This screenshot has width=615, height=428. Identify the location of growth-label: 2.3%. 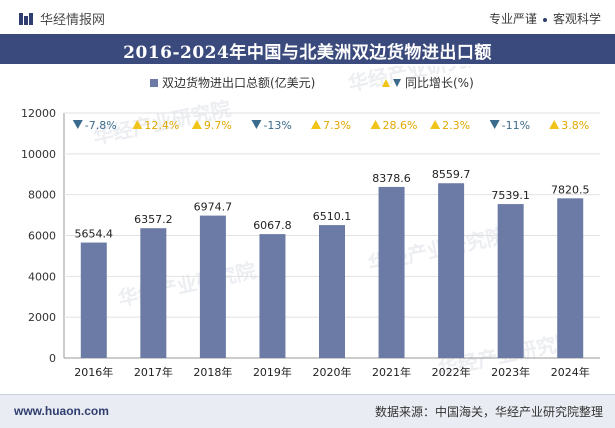
(456, 125).